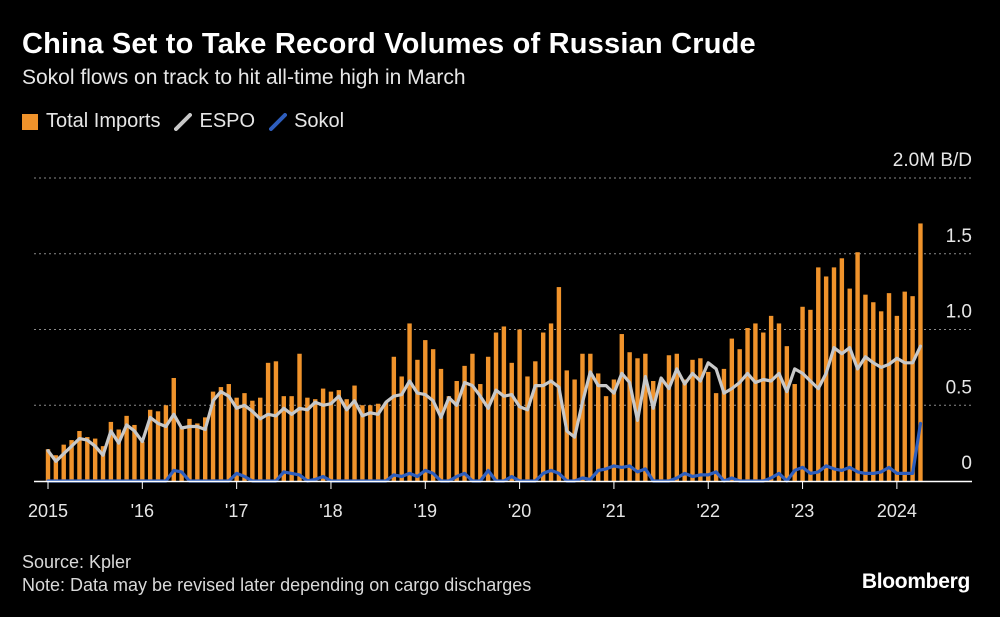  I want to click on x-tick-label: 2024, so click(897, 511).